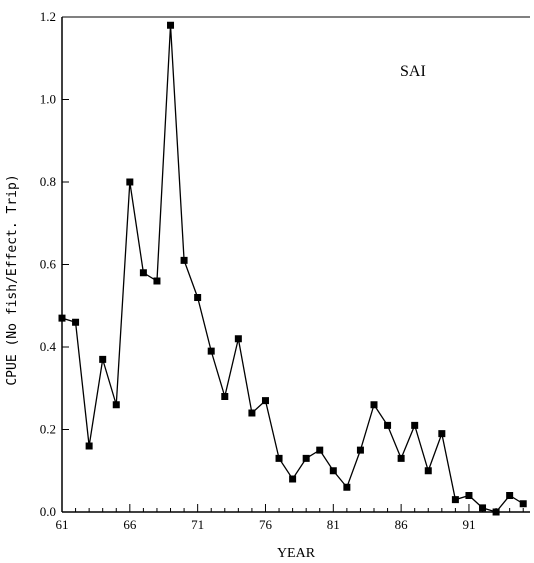  I want to click on y-tick-label: 1.0, so click(48, 99).